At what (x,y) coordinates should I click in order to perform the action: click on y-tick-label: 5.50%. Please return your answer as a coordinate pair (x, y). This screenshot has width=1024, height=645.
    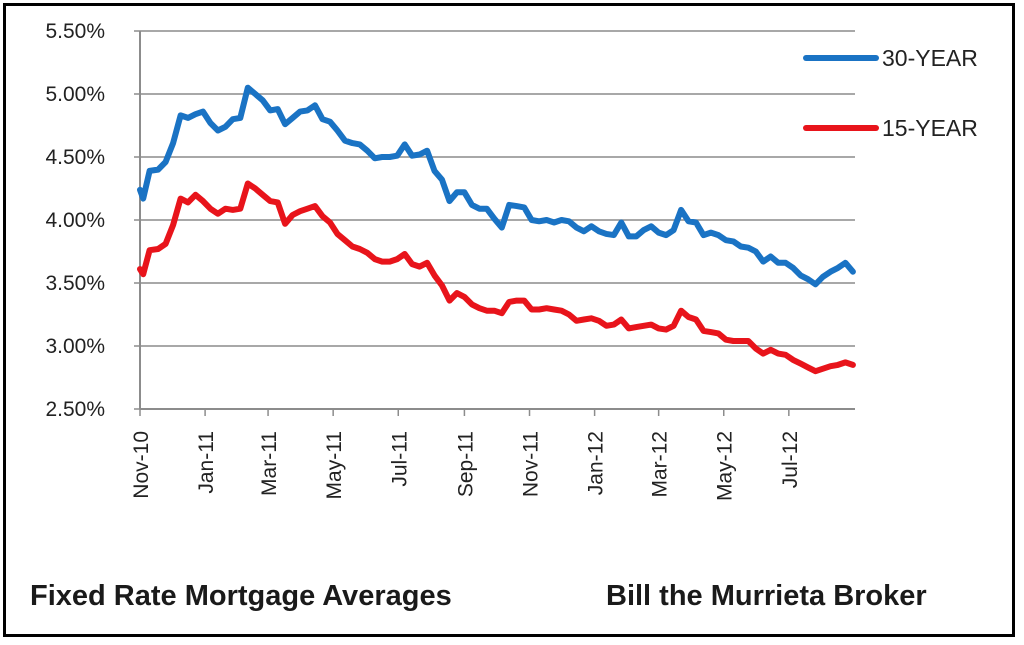
    Looking at the image, I should click on (75, 31).